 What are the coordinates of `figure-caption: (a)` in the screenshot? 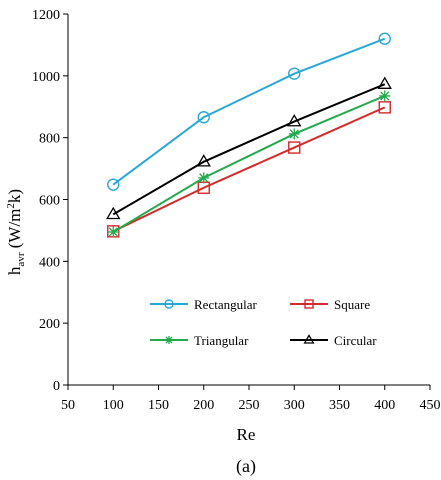 It's located at (246, 466).